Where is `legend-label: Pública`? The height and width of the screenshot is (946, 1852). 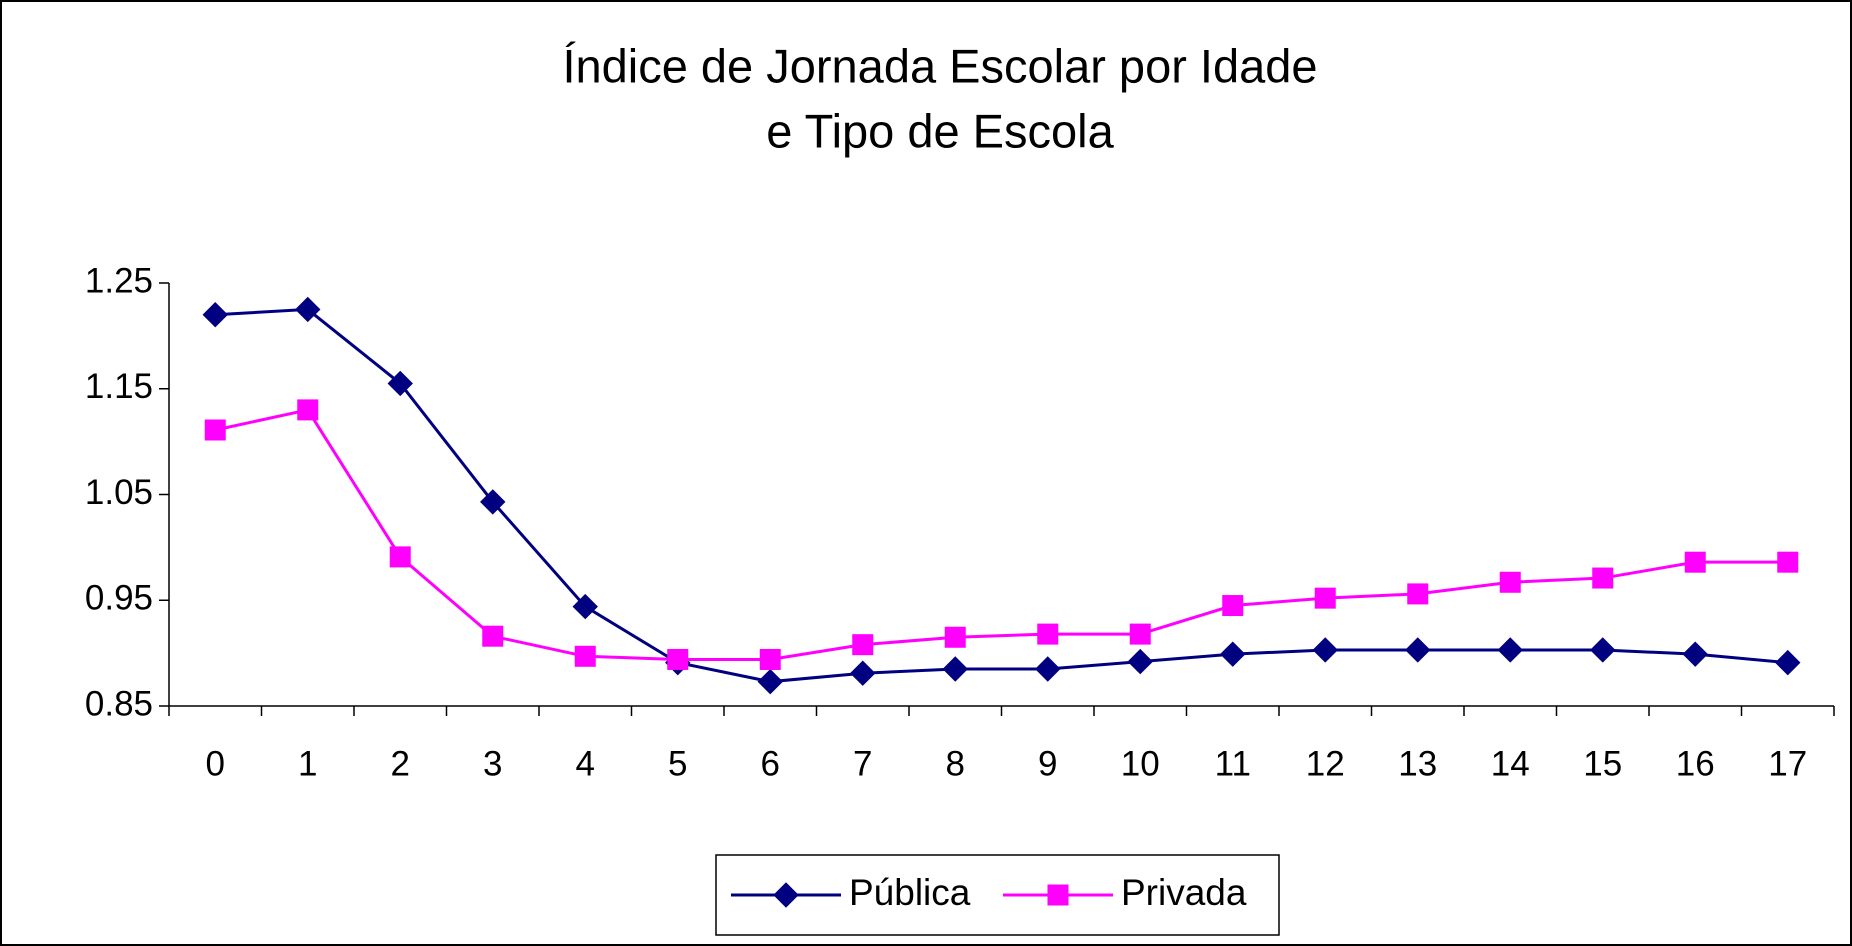
legend-label: Pública is located at coordinates (910, 892).